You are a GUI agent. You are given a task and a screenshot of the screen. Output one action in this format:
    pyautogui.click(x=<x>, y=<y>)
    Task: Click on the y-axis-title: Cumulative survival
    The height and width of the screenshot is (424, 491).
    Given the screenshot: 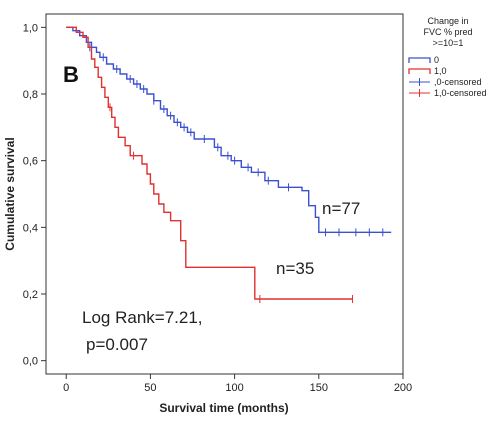 What is the action you would take?
    pyautogui.click(x=10, y=193)
    